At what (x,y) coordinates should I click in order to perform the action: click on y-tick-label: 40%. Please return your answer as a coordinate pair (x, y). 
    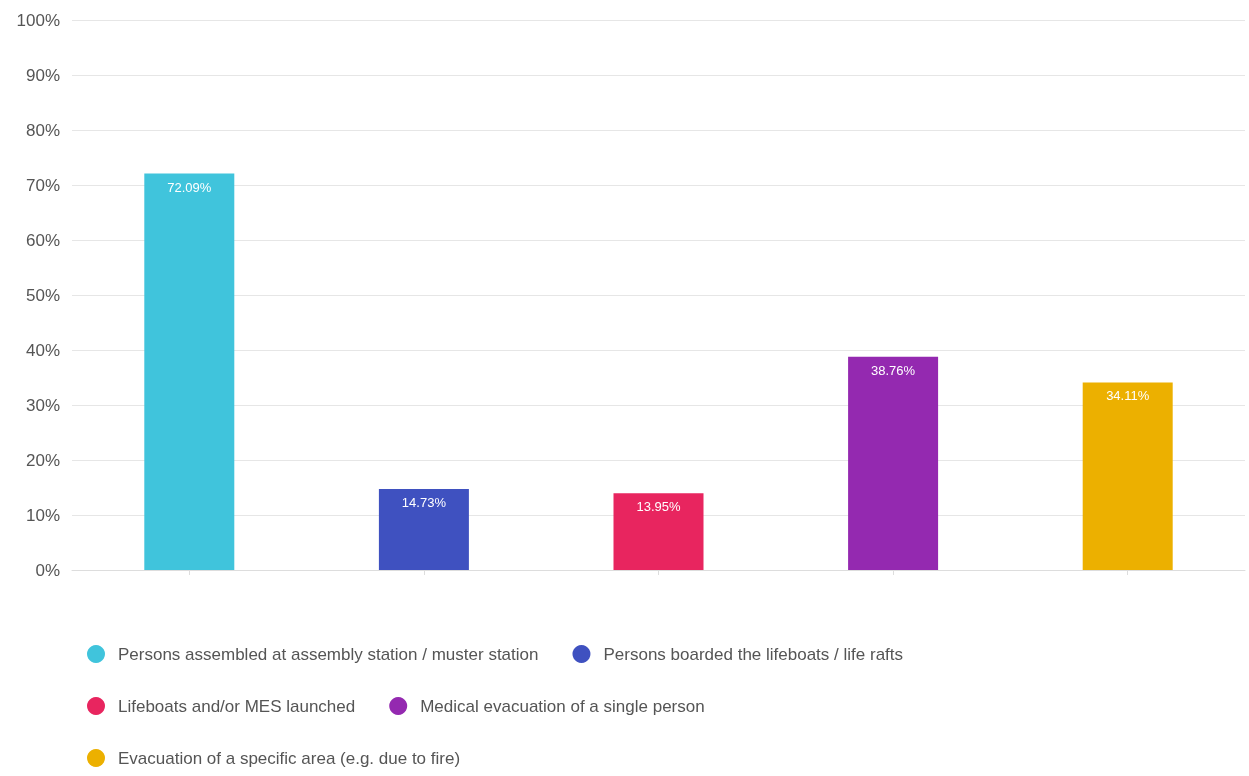
    Looking at the image, I should click on (42, 350).